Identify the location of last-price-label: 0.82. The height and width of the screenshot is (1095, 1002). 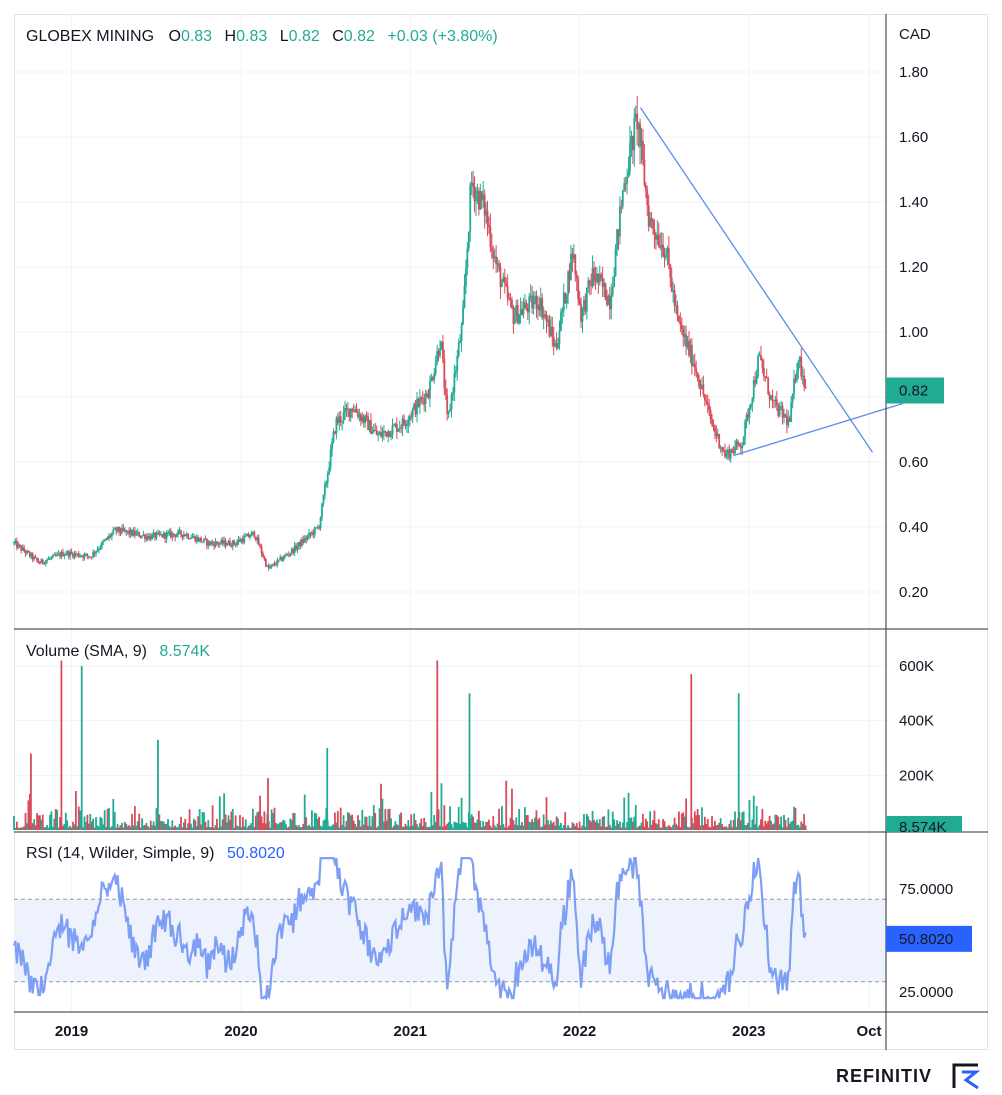
(913, 391).